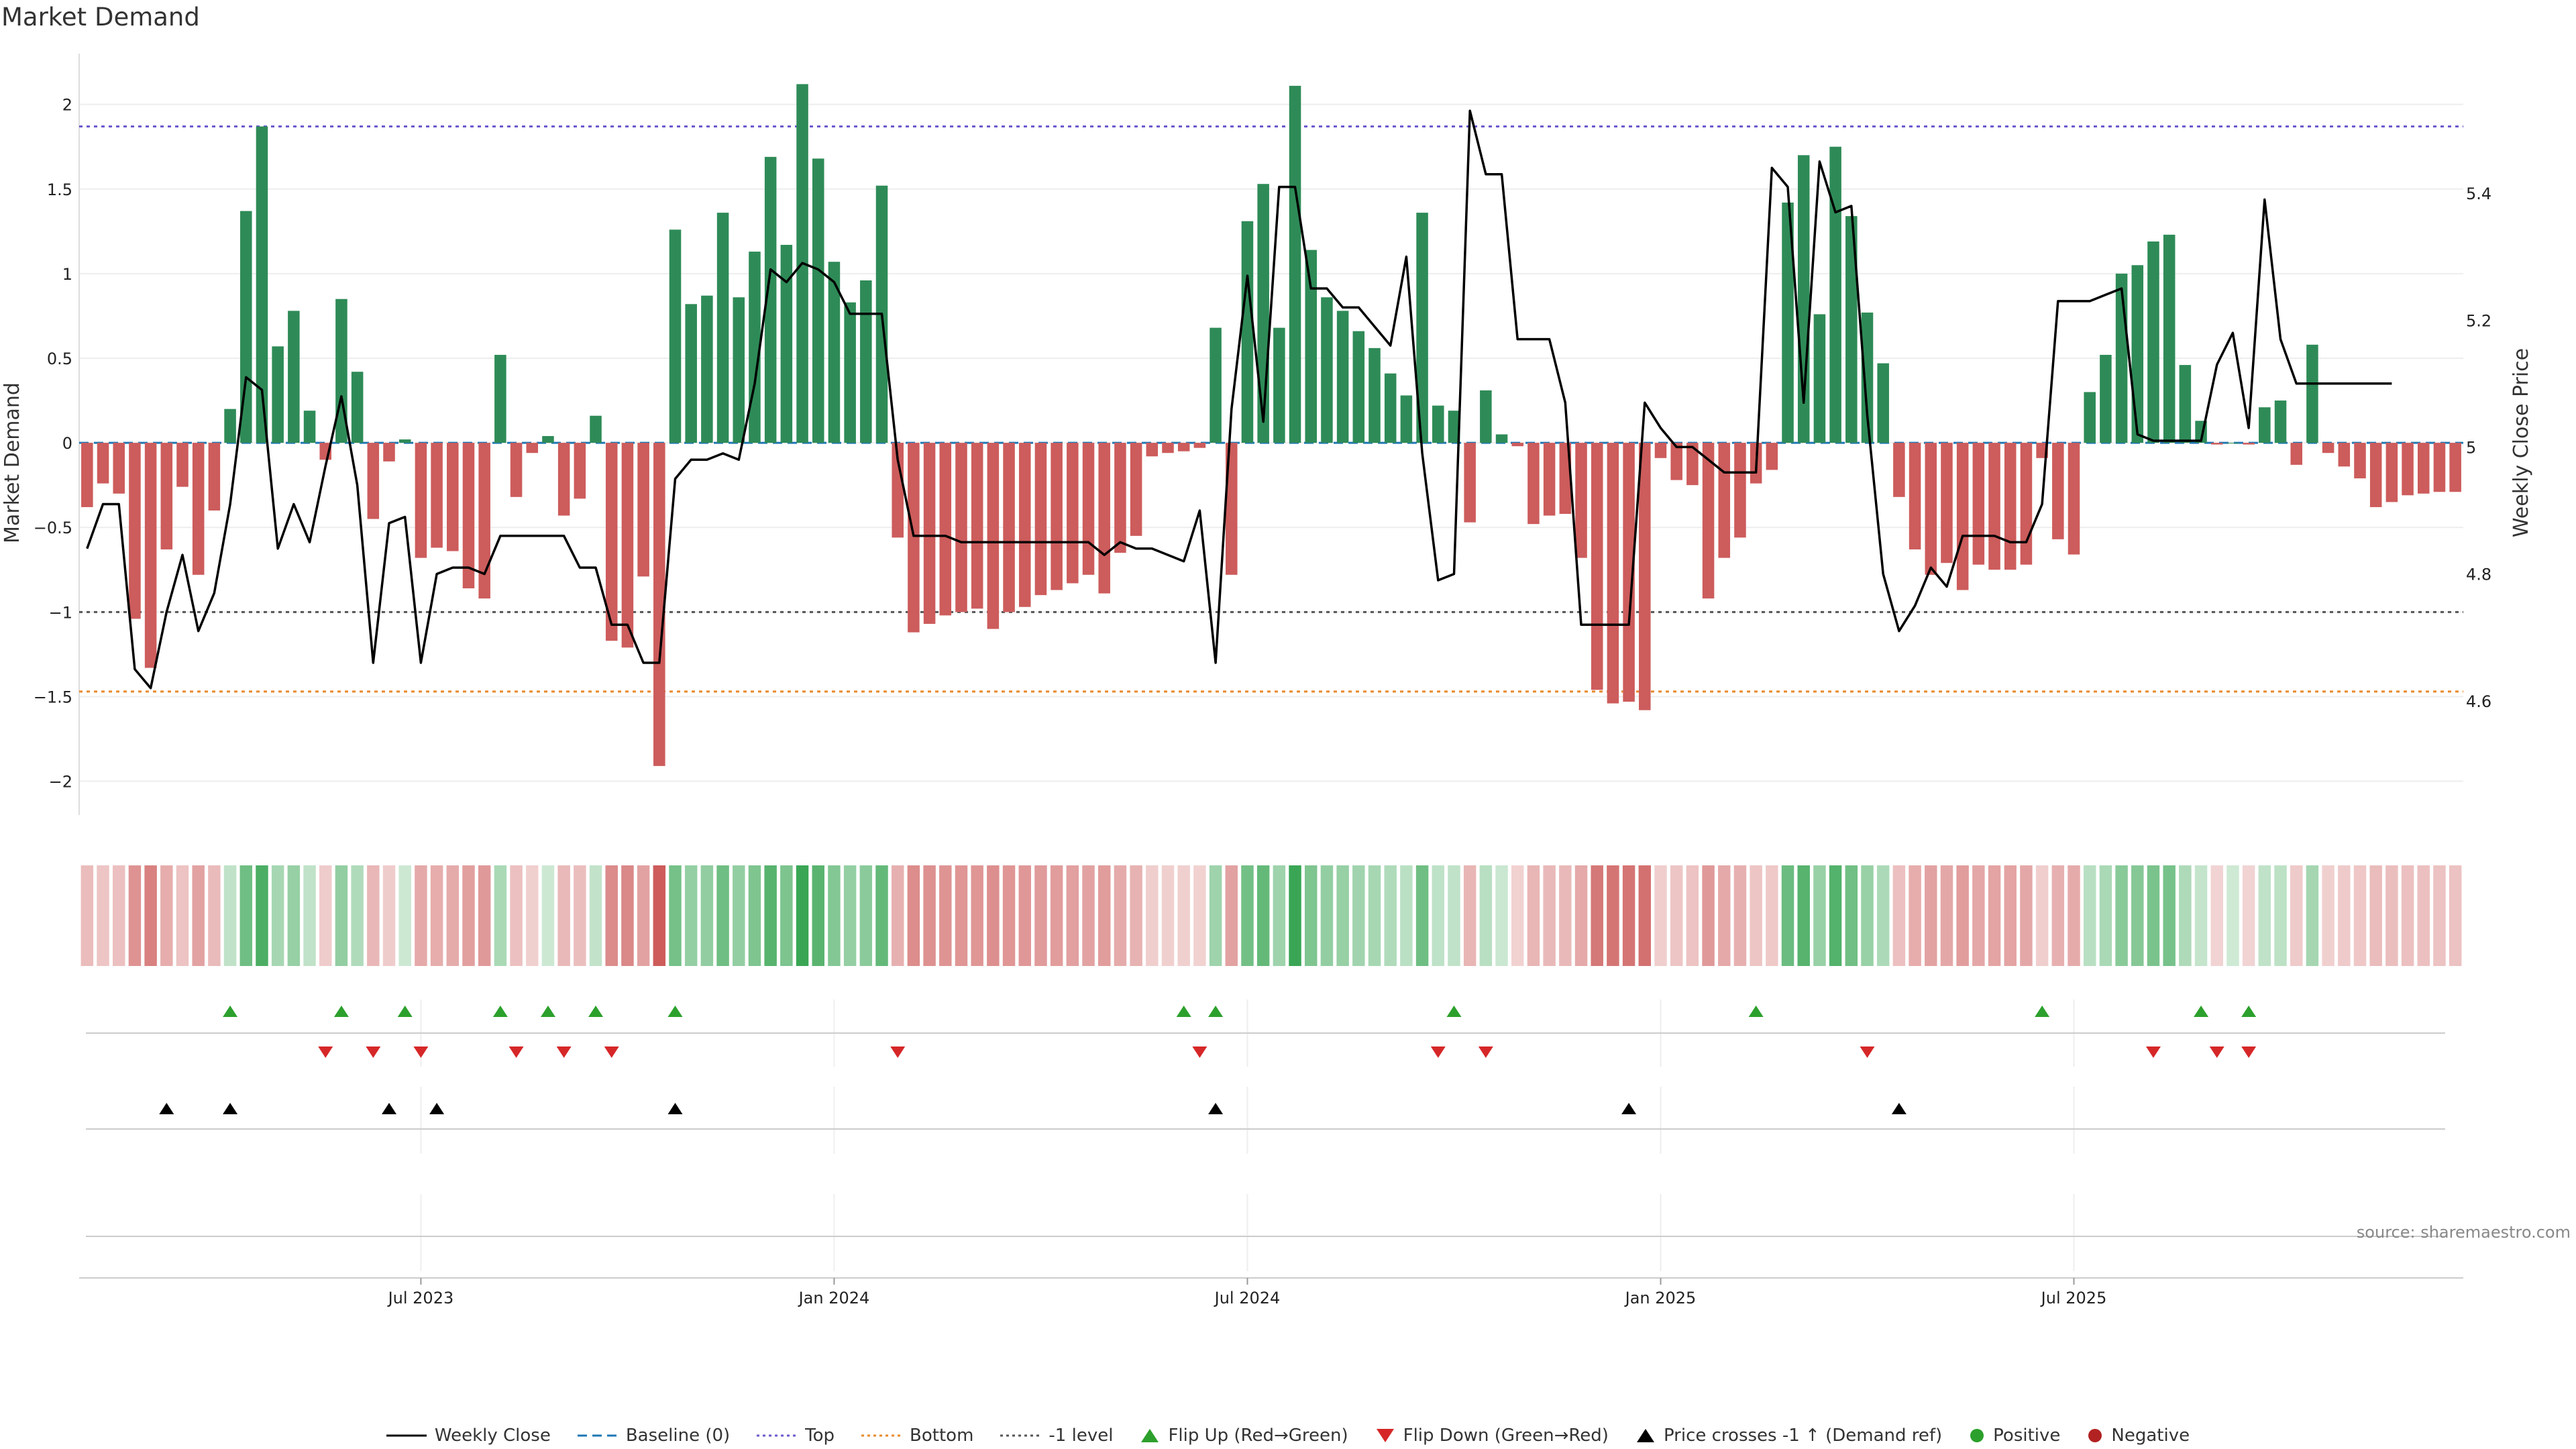  I want to click on legend-top: Top, so click(796, 1436).